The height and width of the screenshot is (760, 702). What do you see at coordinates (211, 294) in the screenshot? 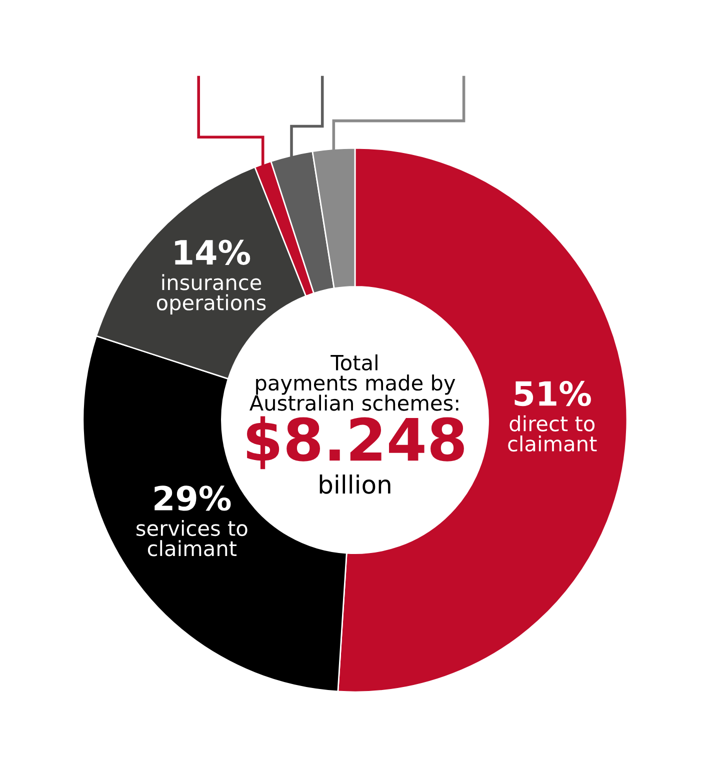
I see `slice-label: insurance operations` at bounding box center [211, 294].